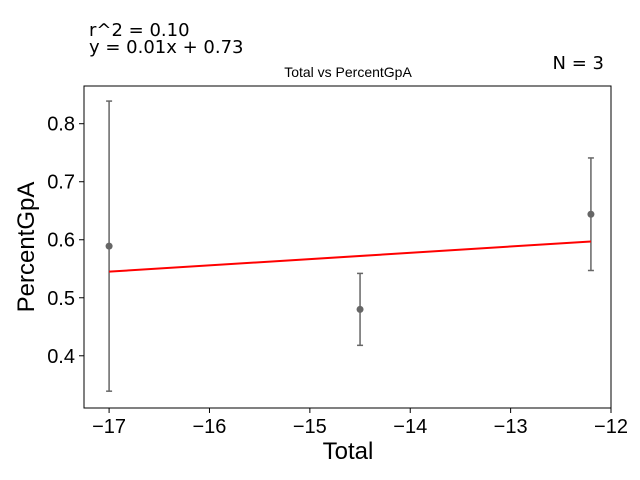 The width and height of the screenshot is (640, 480). I want to click on x-tick-label: −16, so click(210, 427).